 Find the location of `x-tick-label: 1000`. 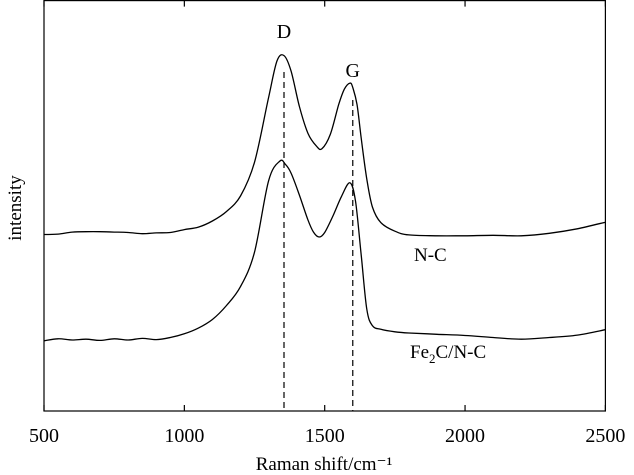

x-tick-label: 1000 is located at coordinates (184, 436).